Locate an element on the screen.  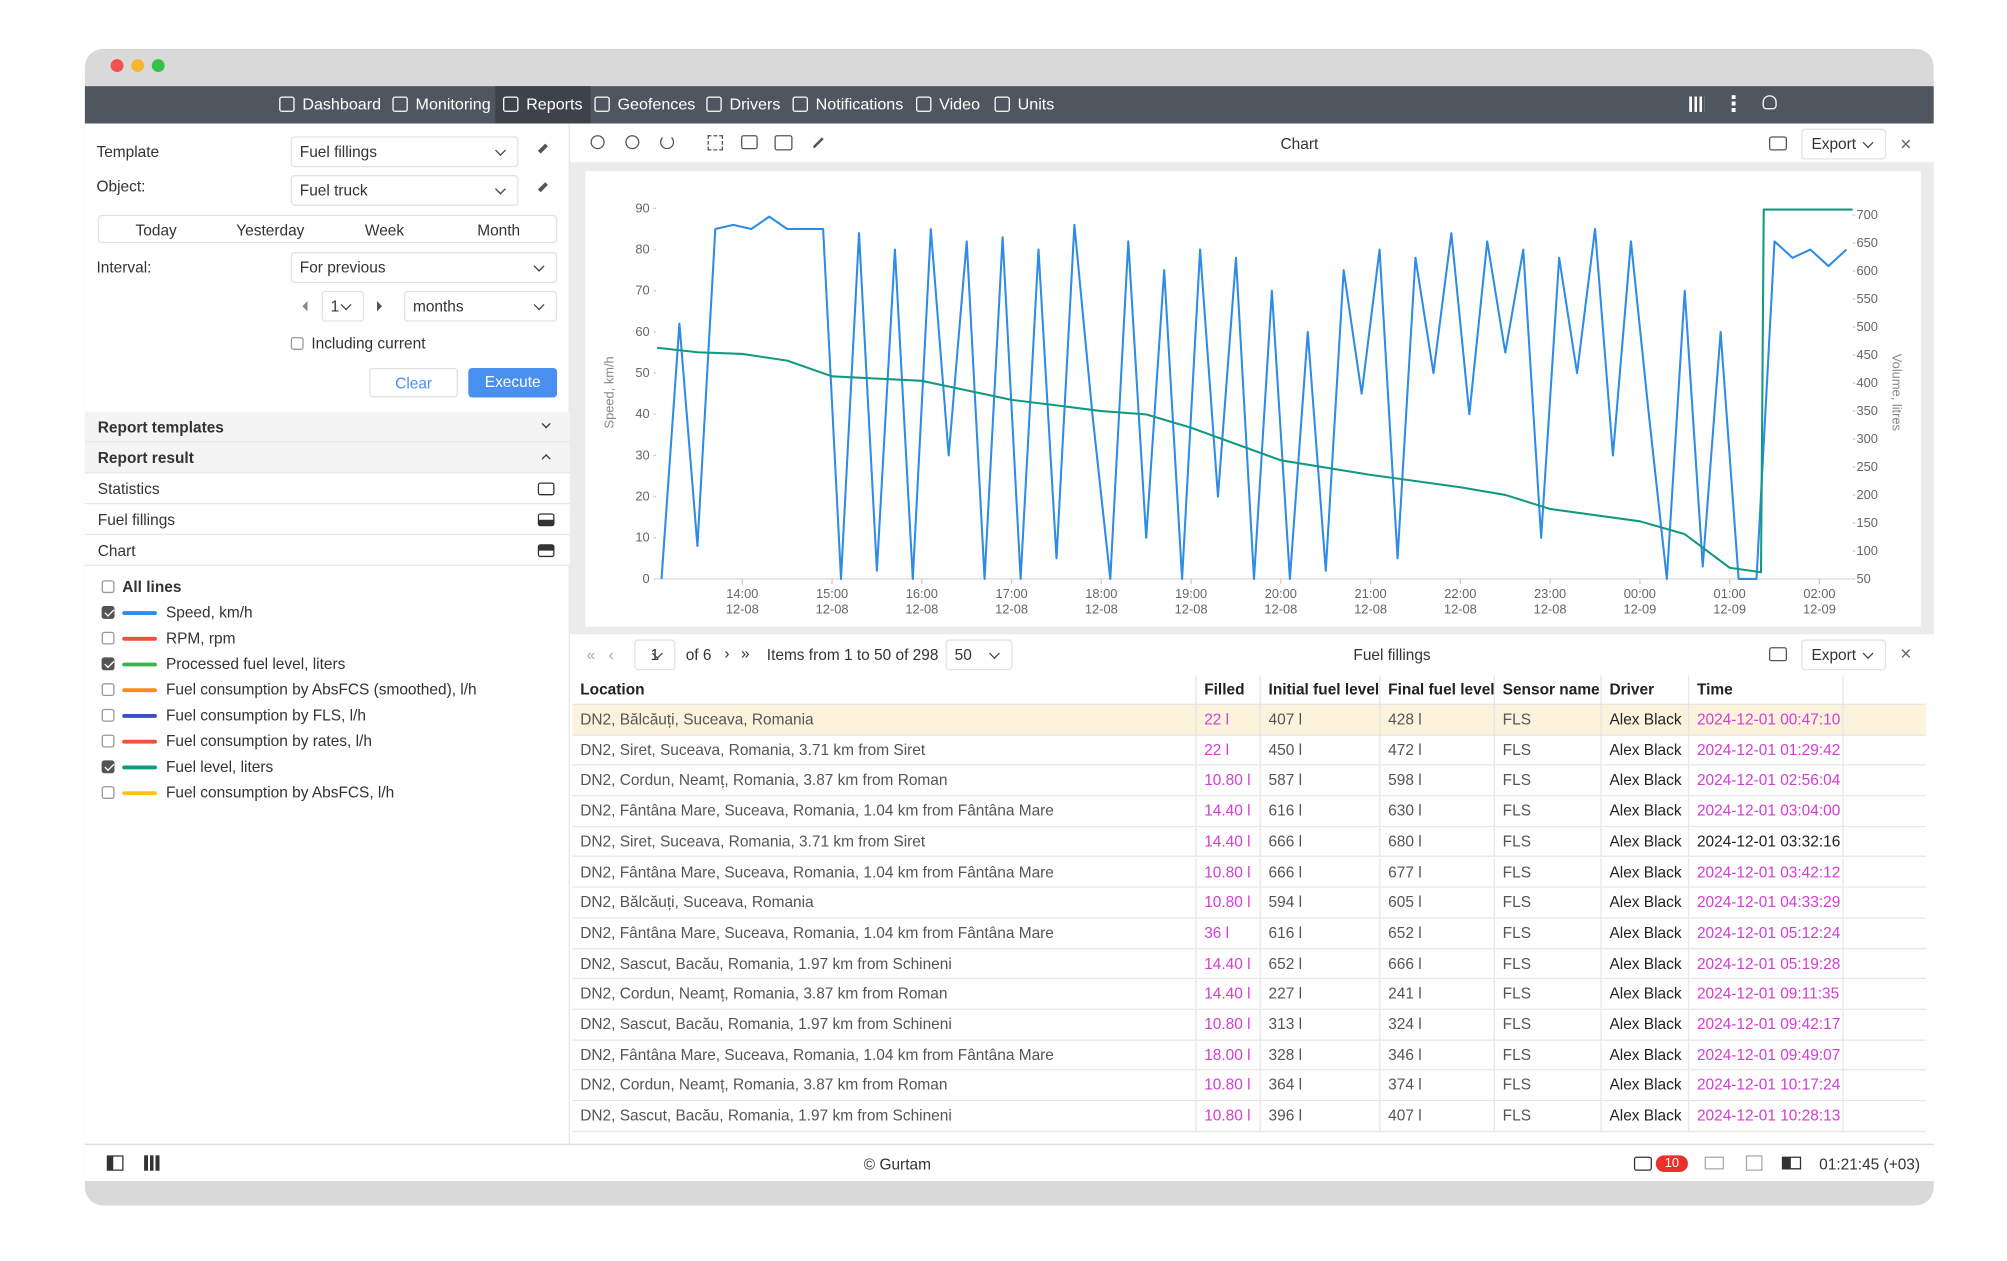
section-row: Chart is located at coordinates (327, 551).